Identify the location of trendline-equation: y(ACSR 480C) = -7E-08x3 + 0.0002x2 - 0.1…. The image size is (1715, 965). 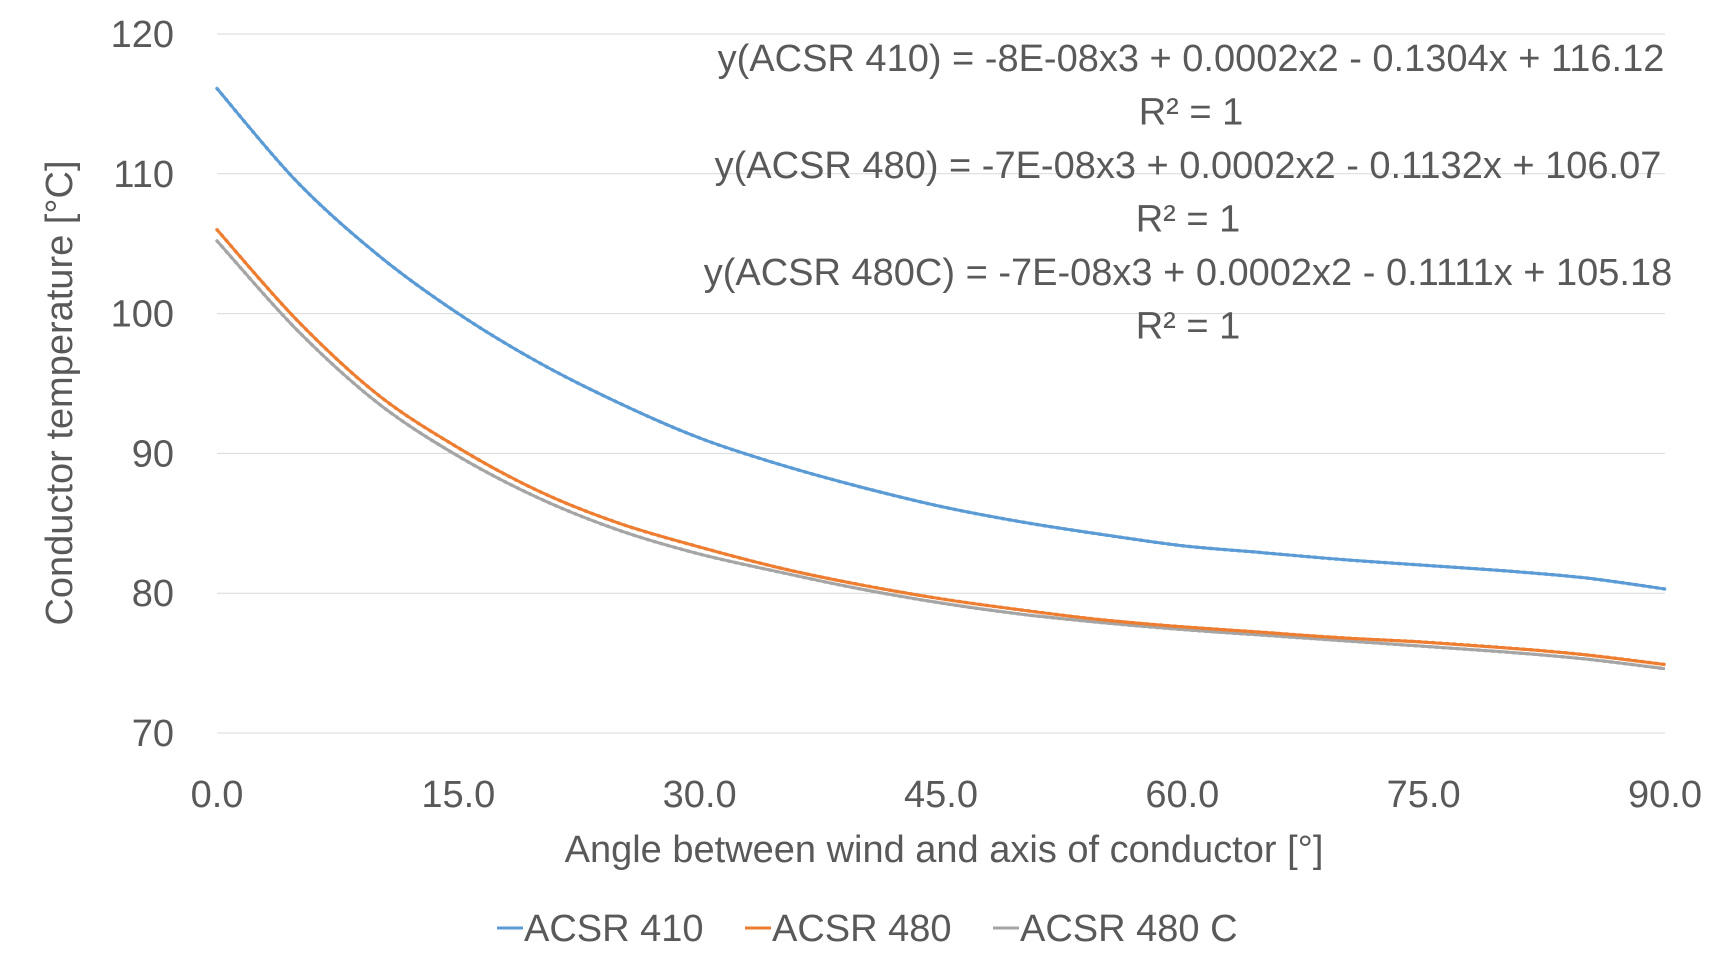
(1188, 273).